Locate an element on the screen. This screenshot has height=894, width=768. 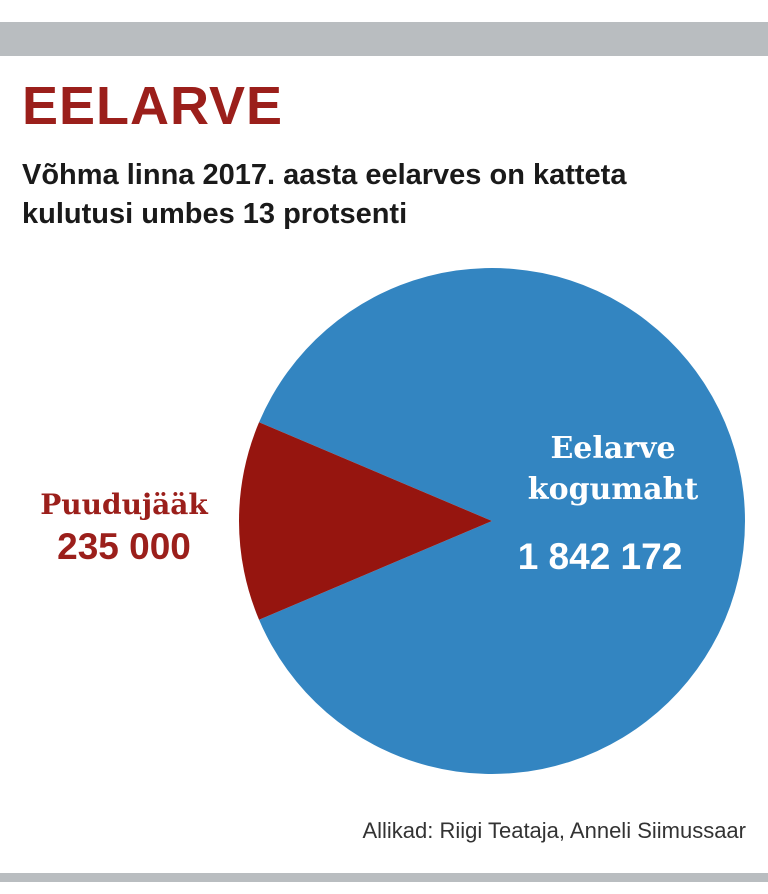
section-kicker: EELARVE is located at coordinates (153, 106).